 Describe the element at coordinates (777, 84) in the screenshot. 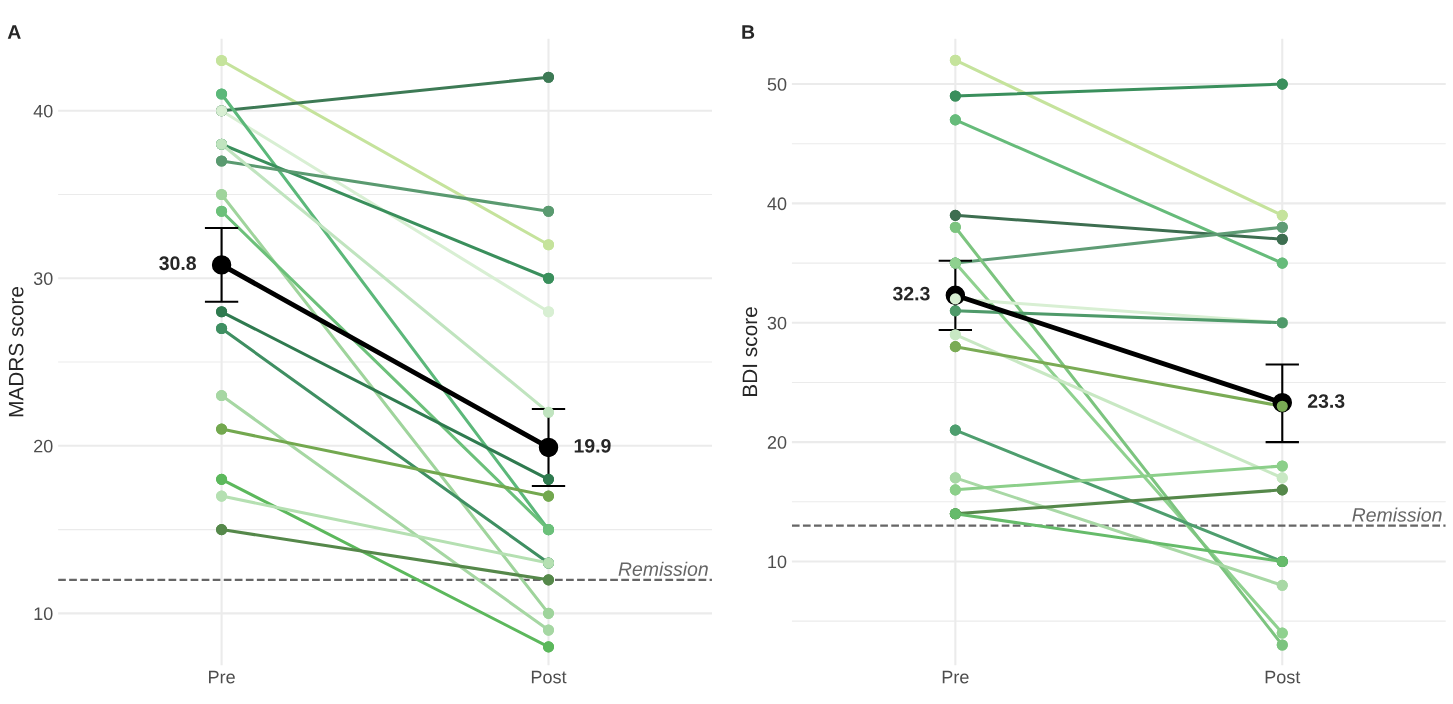

I see `y-tick-label: 50` at that location.